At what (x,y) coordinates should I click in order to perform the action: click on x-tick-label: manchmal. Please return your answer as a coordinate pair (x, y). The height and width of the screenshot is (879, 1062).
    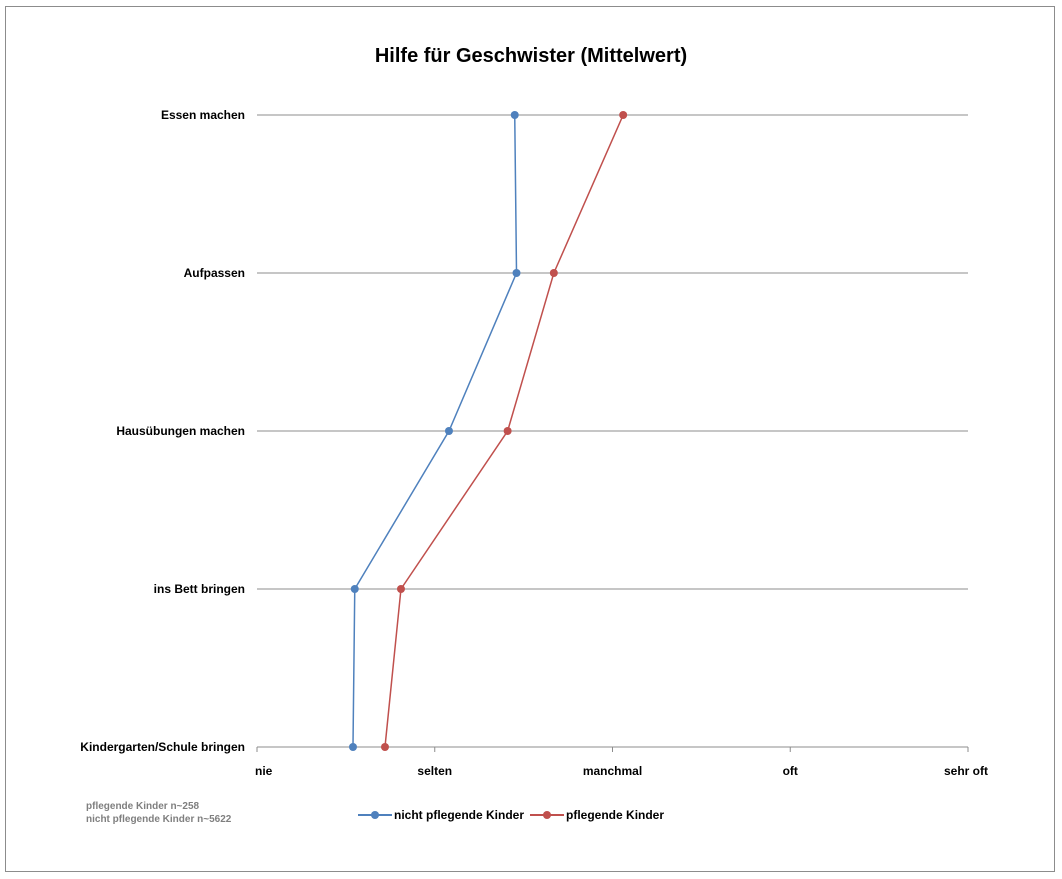
    Looking at the image, I should click on (612, 771).